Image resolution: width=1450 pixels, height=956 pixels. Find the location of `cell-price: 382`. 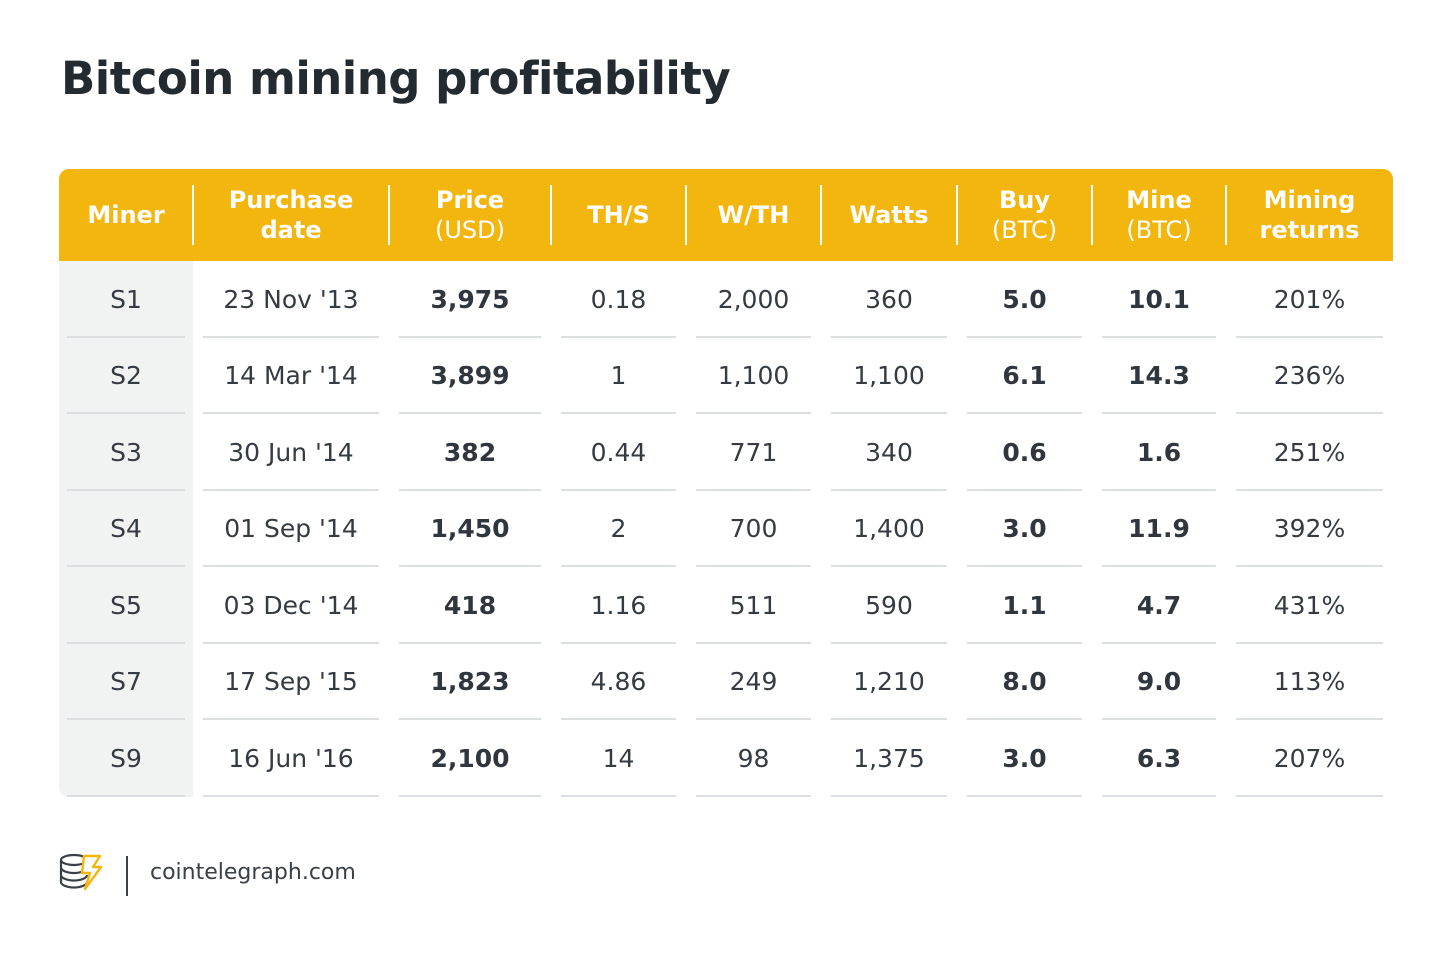

cell-price: 382 is located at coordinates (470, 452).